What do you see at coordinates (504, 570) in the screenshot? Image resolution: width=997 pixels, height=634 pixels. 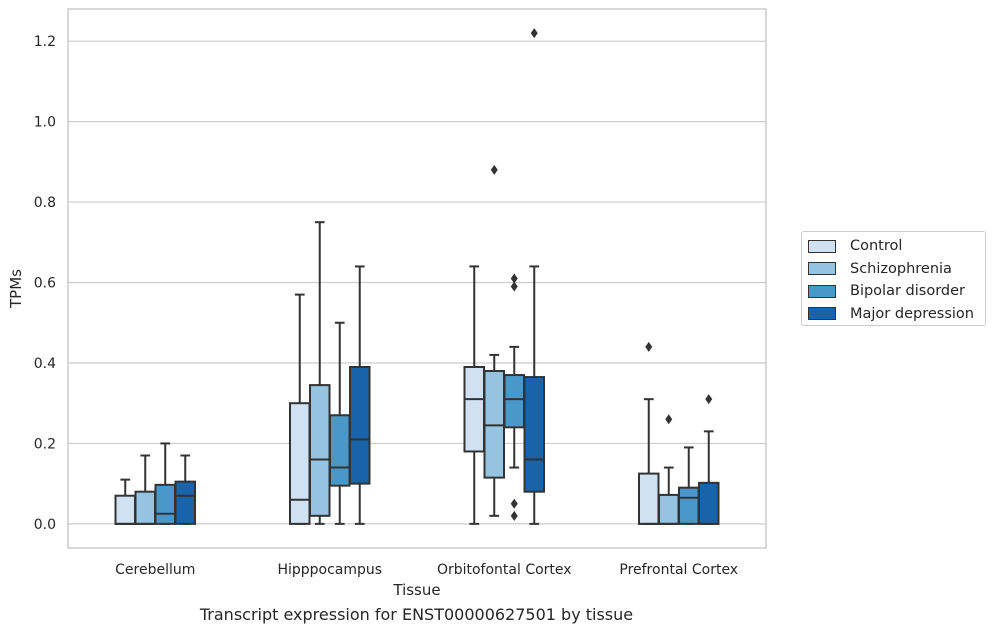 I see `x-tick-label: Orbitofontal Cortex` at bounding box center [504, 570].